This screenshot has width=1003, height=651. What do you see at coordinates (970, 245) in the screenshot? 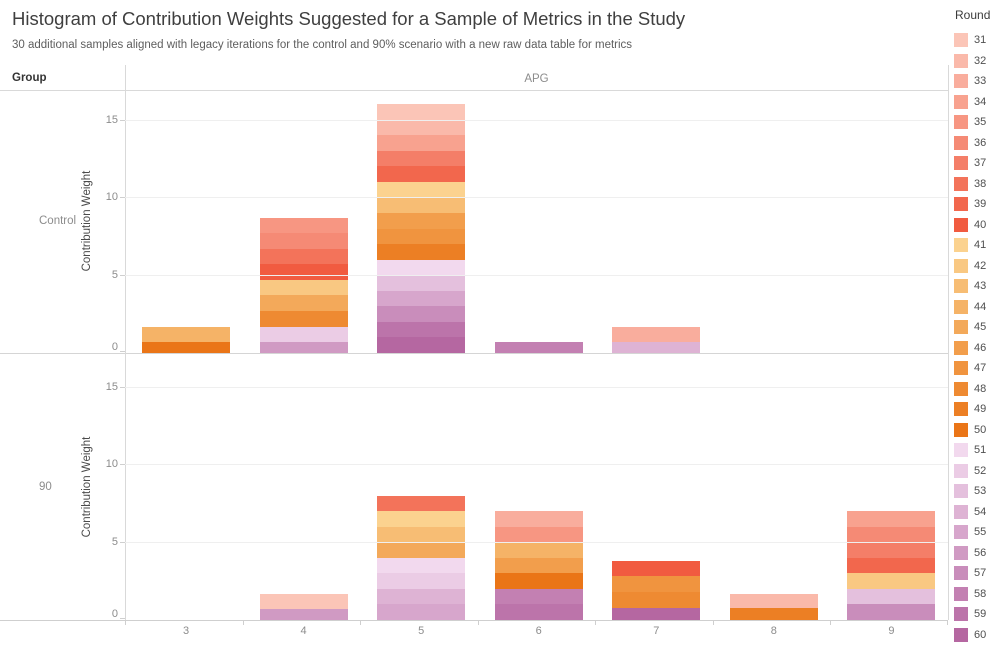
I see `legend-item-41: 41` at bounding box center [970, 245].